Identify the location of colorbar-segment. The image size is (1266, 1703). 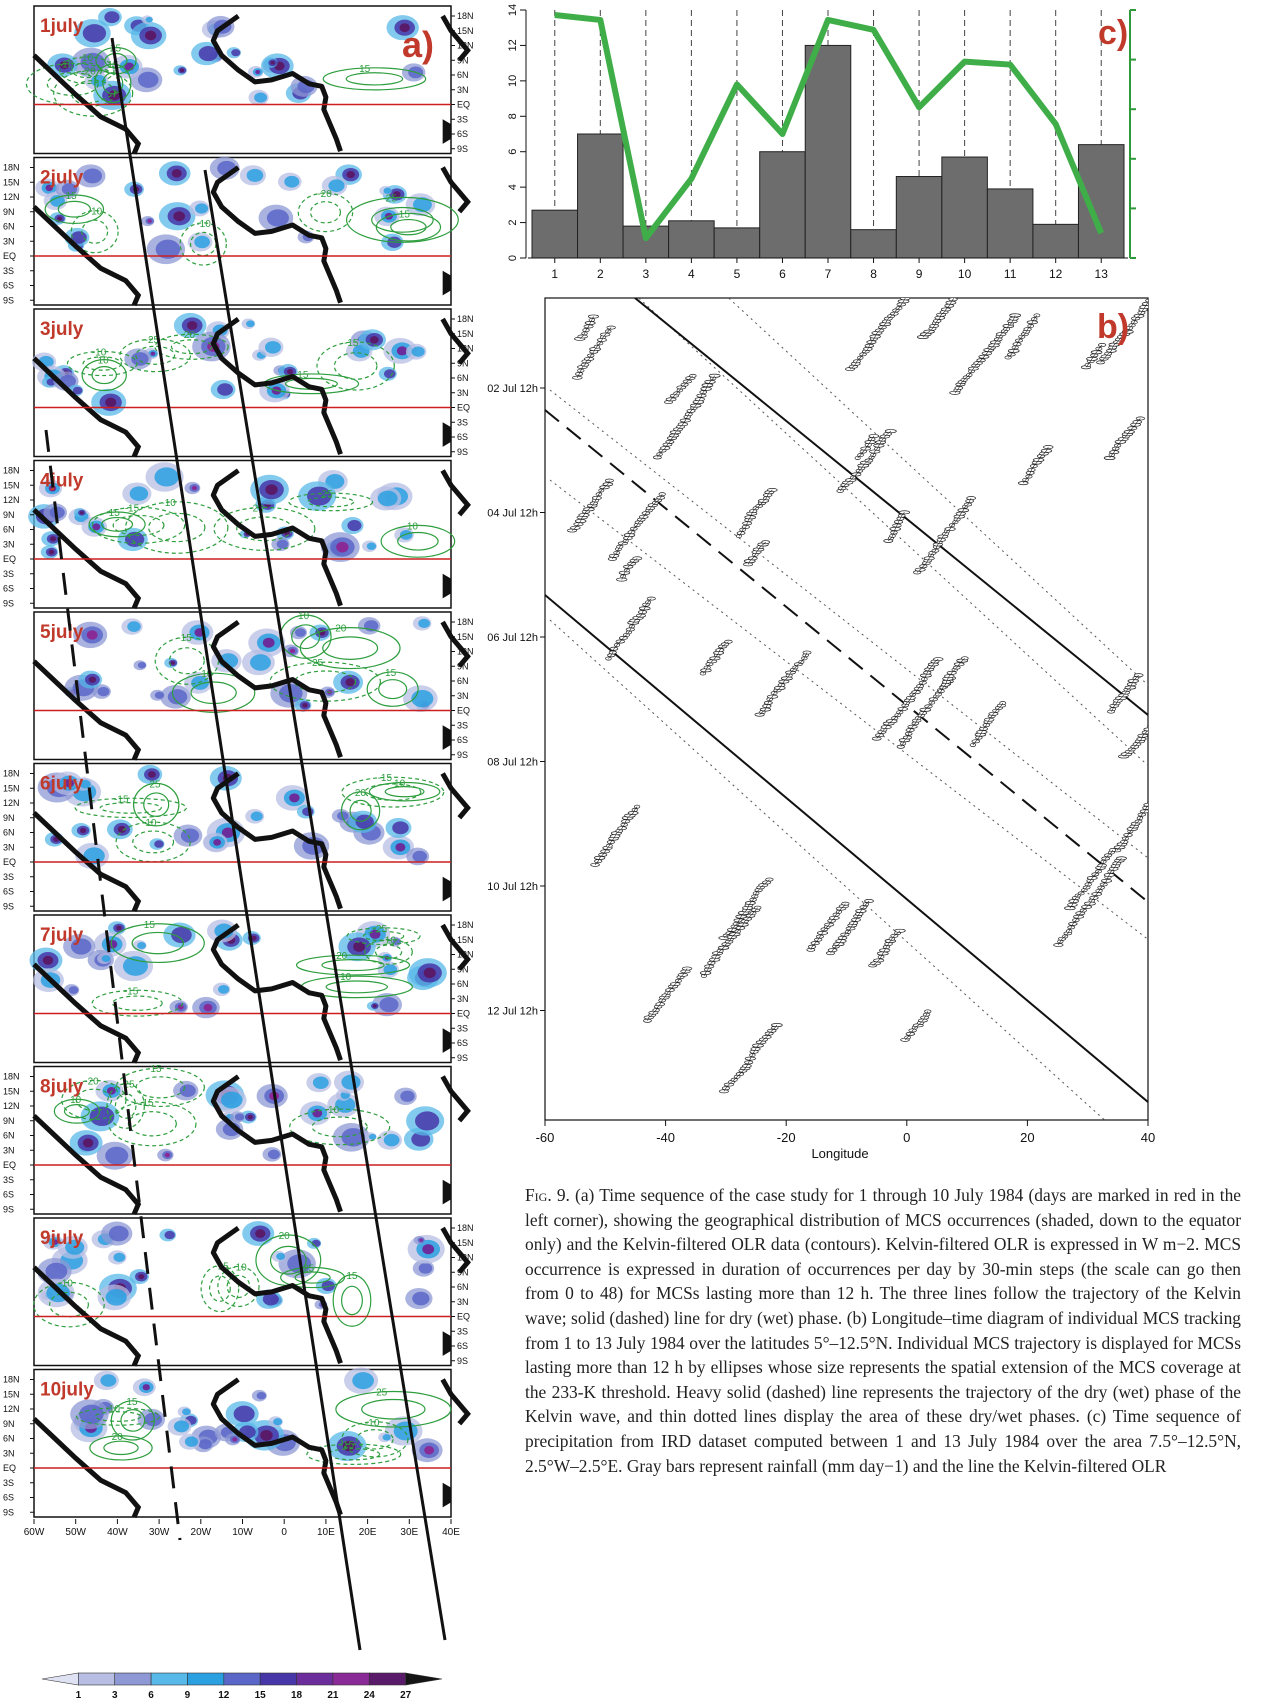
(278, 1679).